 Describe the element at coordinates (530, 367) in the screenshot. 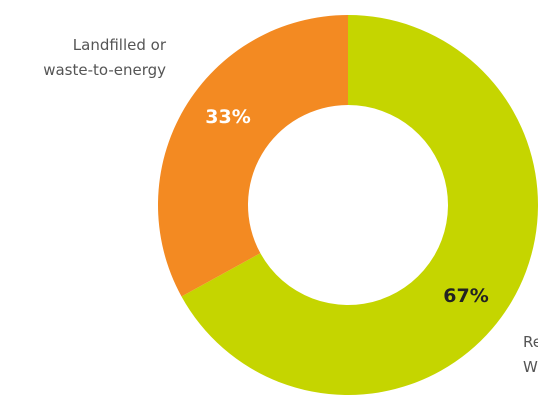

I see `slice-name-recycled-line-2: W` at that location.